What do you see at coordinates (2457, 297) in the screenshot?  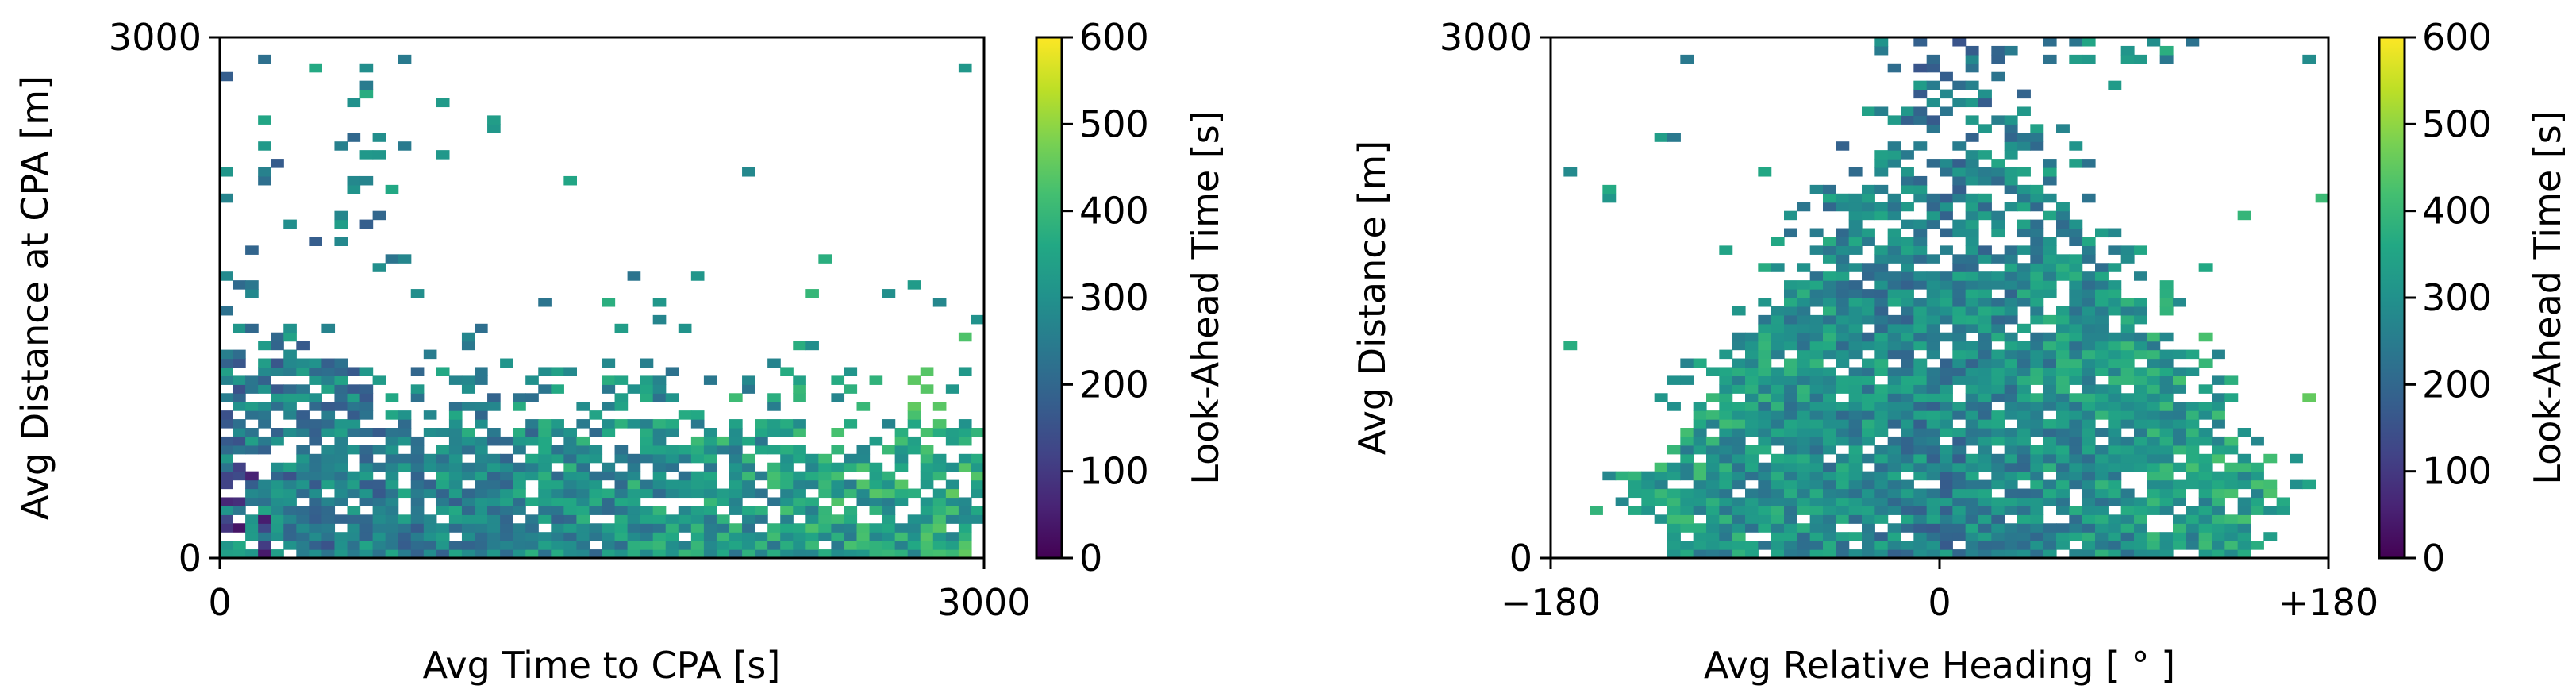 I see `colorbar-tick-label: 300` at bounding box center [2457, 297].